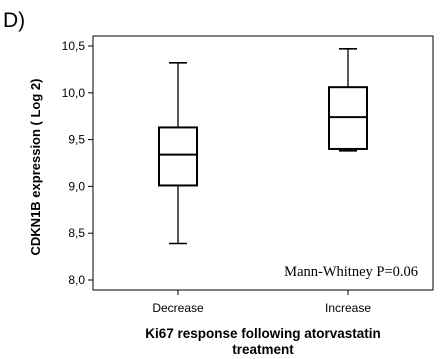 Image resolution: width=443 pixels, height=359 pixels. What do you see at coordinates (348, 100) in the screenshot?
I see `box-increase` at bounding box center [348, 100].